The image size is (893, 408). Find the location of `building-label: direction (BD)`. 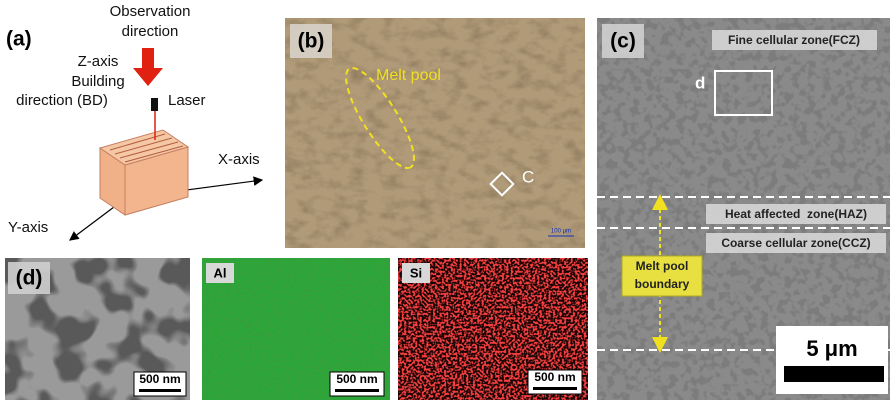

building-label: direction (BD) is located at coordinates (62, 100).